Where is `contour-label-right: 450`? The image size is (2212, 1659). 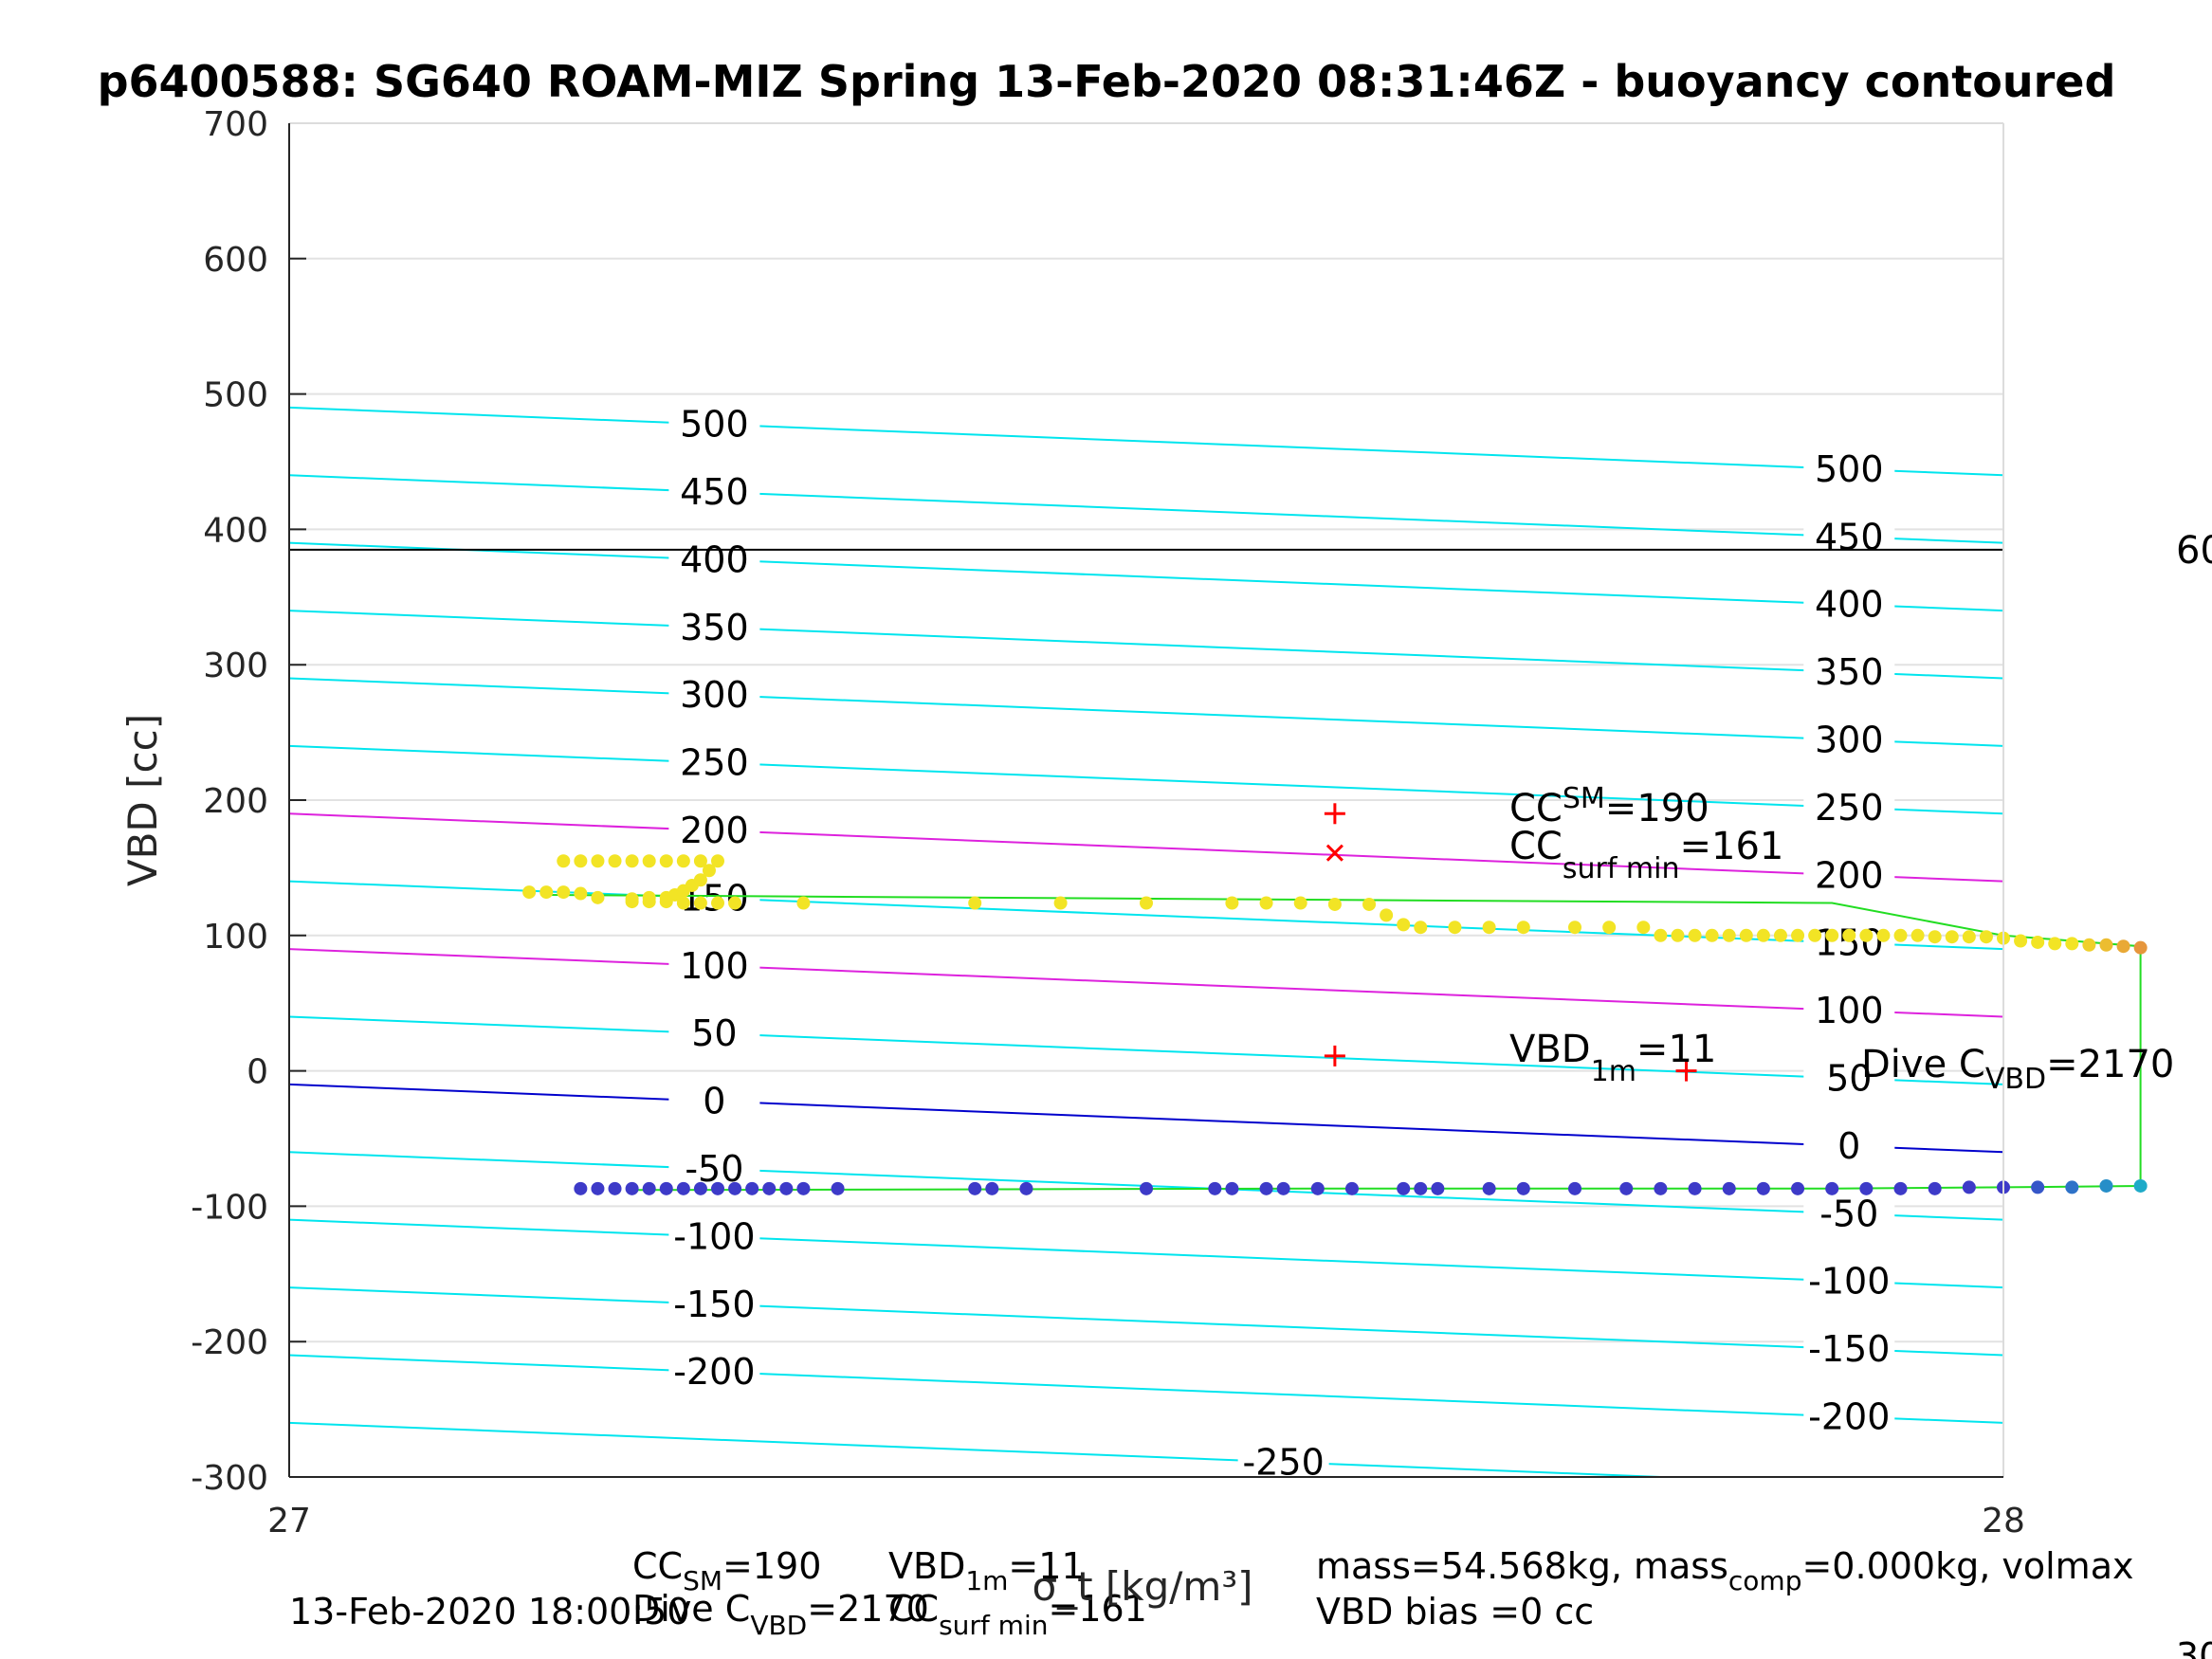 contour-label-right: 450 is located at coordinates (1849, 536).